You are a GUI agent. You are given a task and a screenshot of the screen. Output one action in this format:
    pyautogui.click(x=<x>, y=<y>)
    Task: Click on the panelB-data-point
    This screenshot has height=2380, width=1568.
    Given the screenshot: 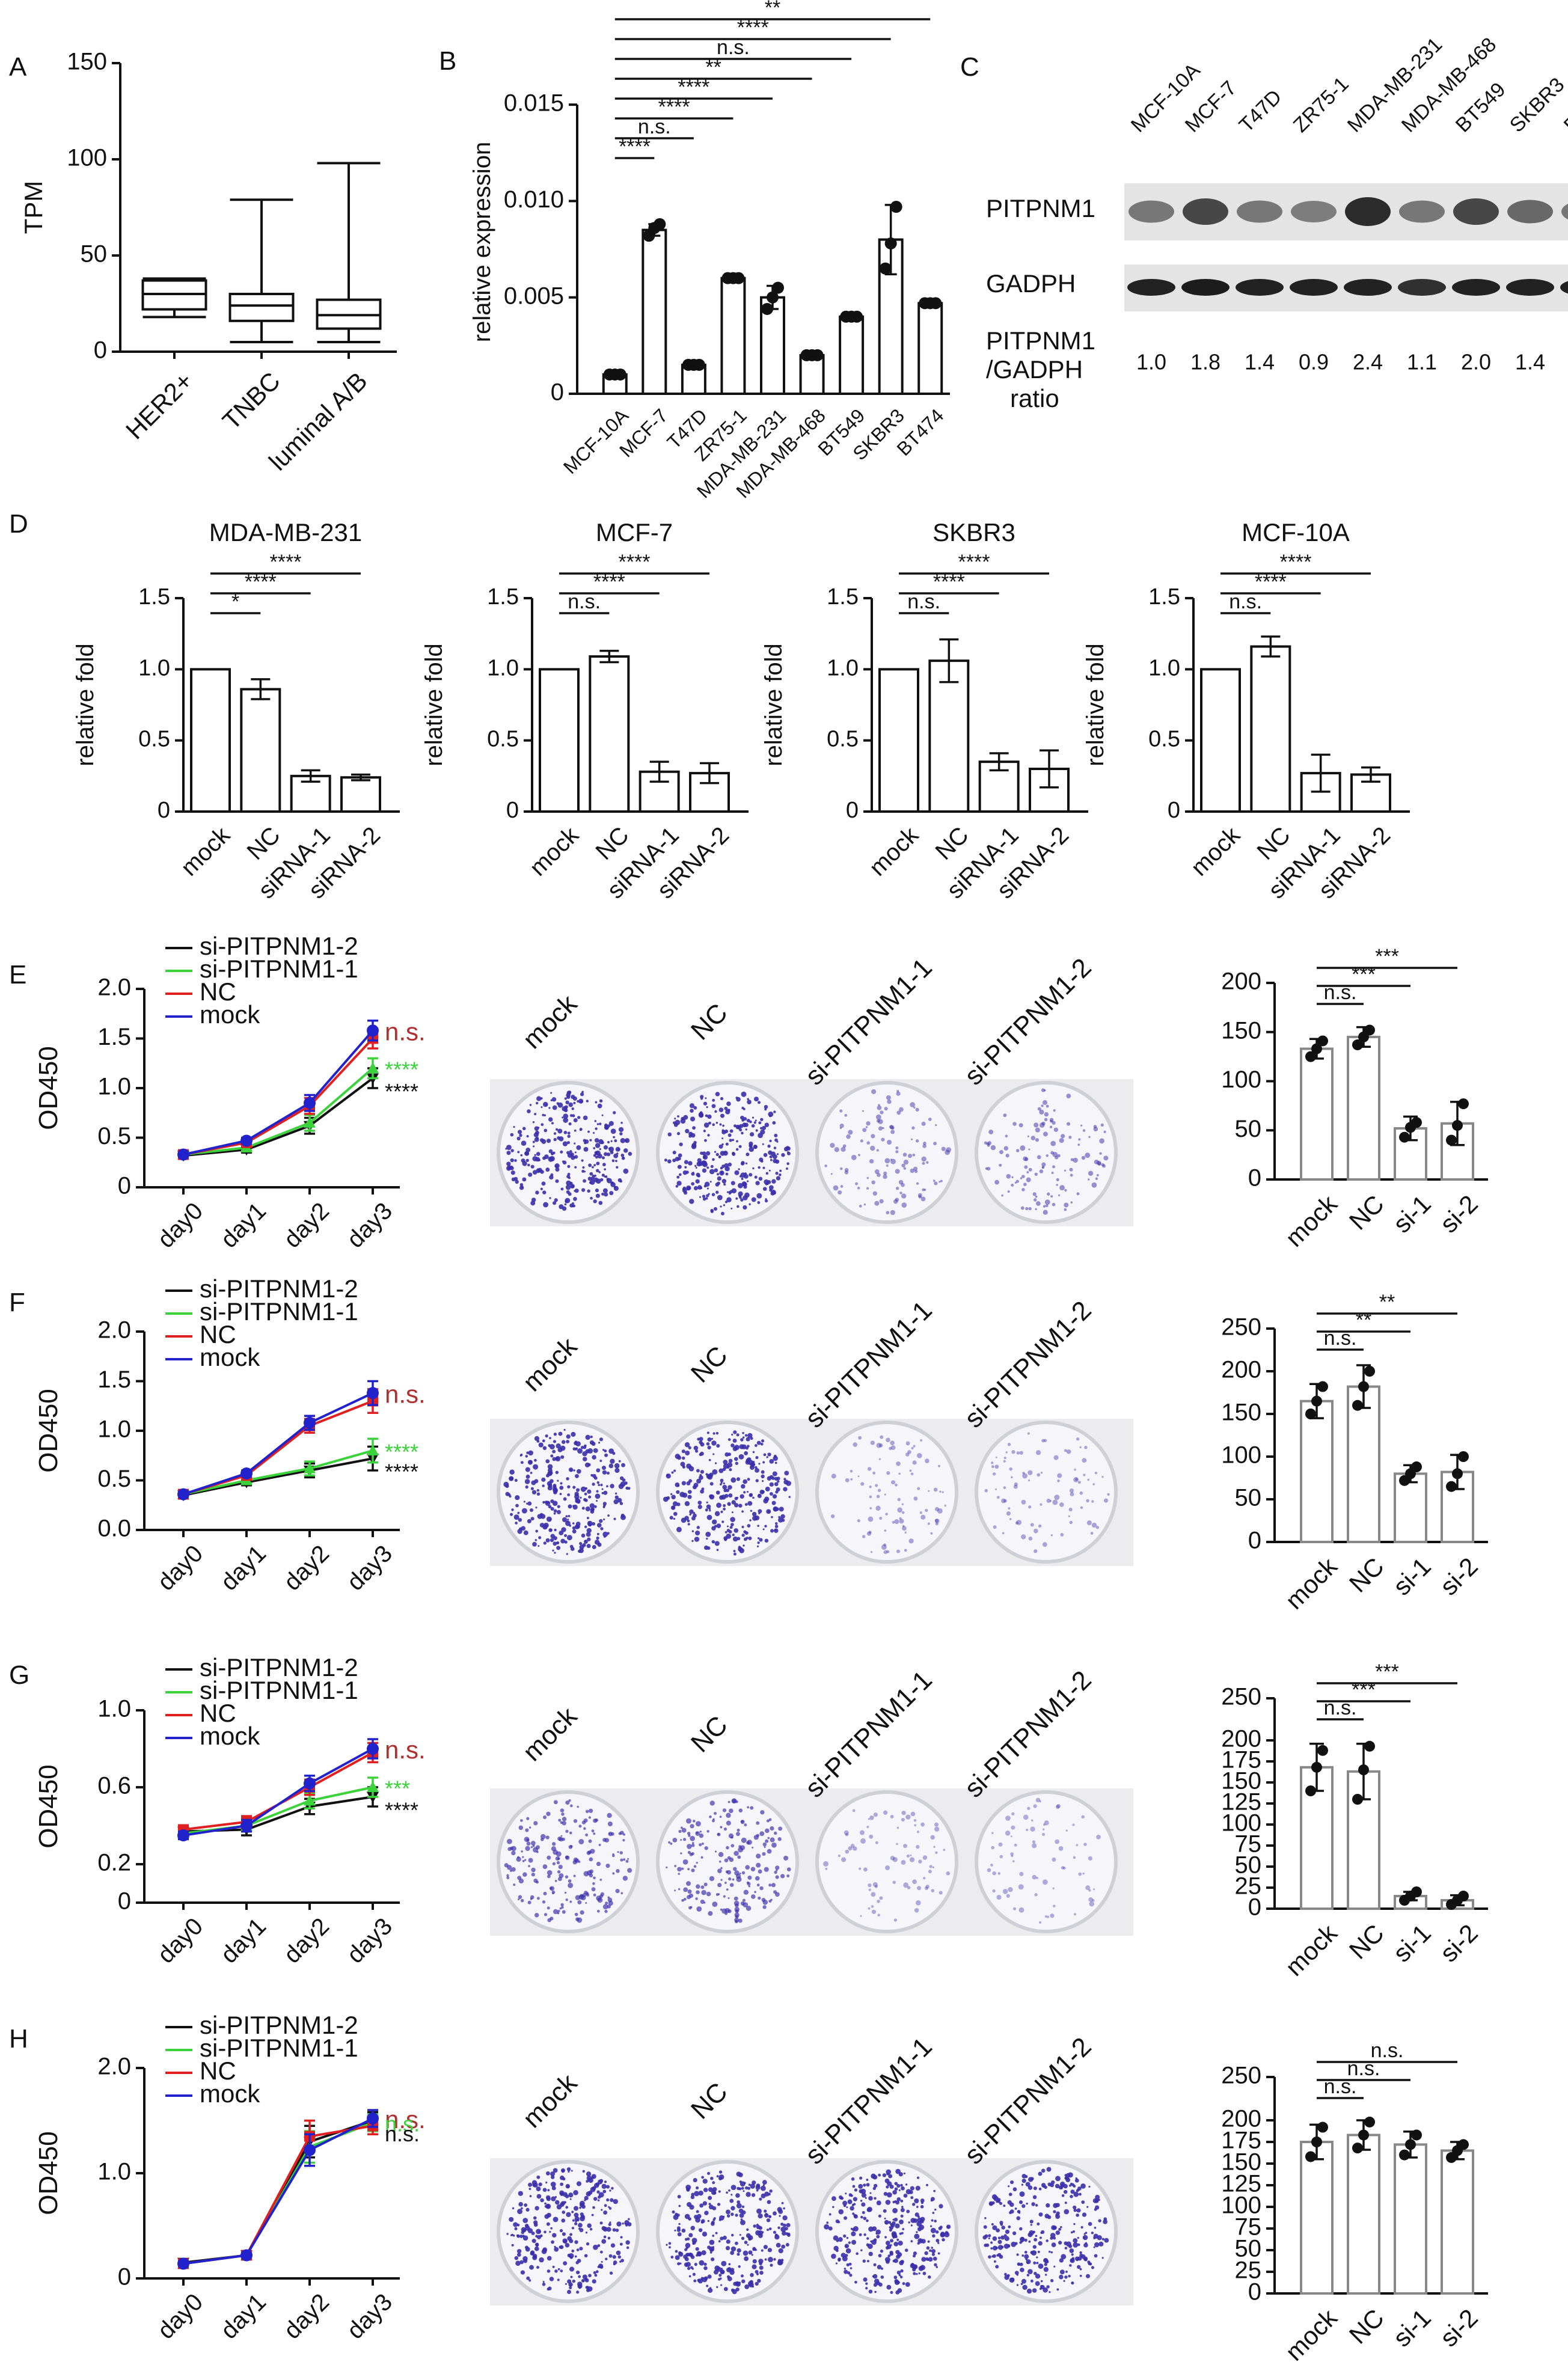 What is the action you would take?
    pyautogui.click(x=935, y=303)
    